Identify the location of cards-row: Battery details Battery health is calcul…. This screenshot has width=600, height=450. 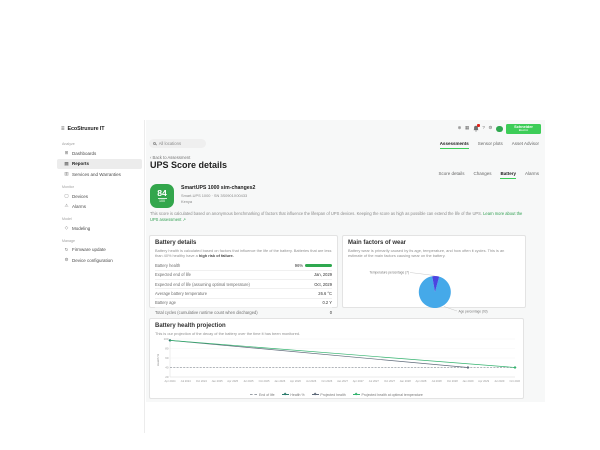
(337, 275).